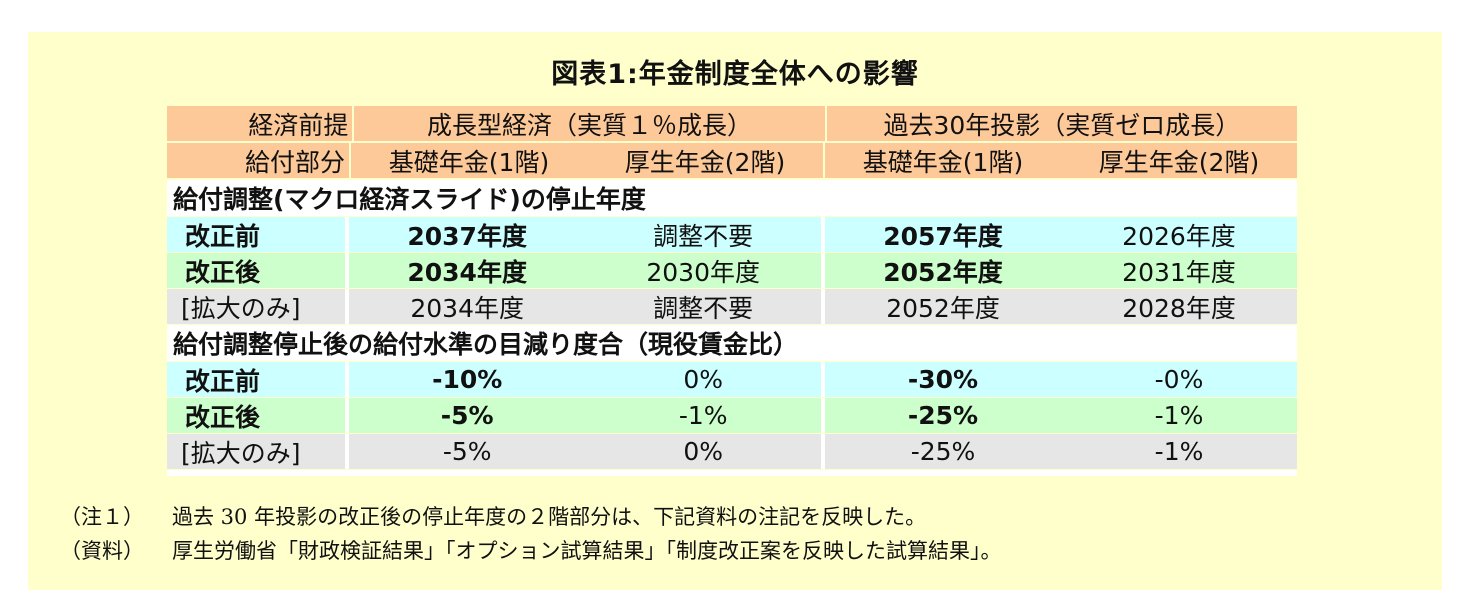  I want to click on header-row-economic-assumption: 経済前提 成長型経済（実質１％成長） 過去30年投影（実質ゼロ成長）, so click(732, 123).